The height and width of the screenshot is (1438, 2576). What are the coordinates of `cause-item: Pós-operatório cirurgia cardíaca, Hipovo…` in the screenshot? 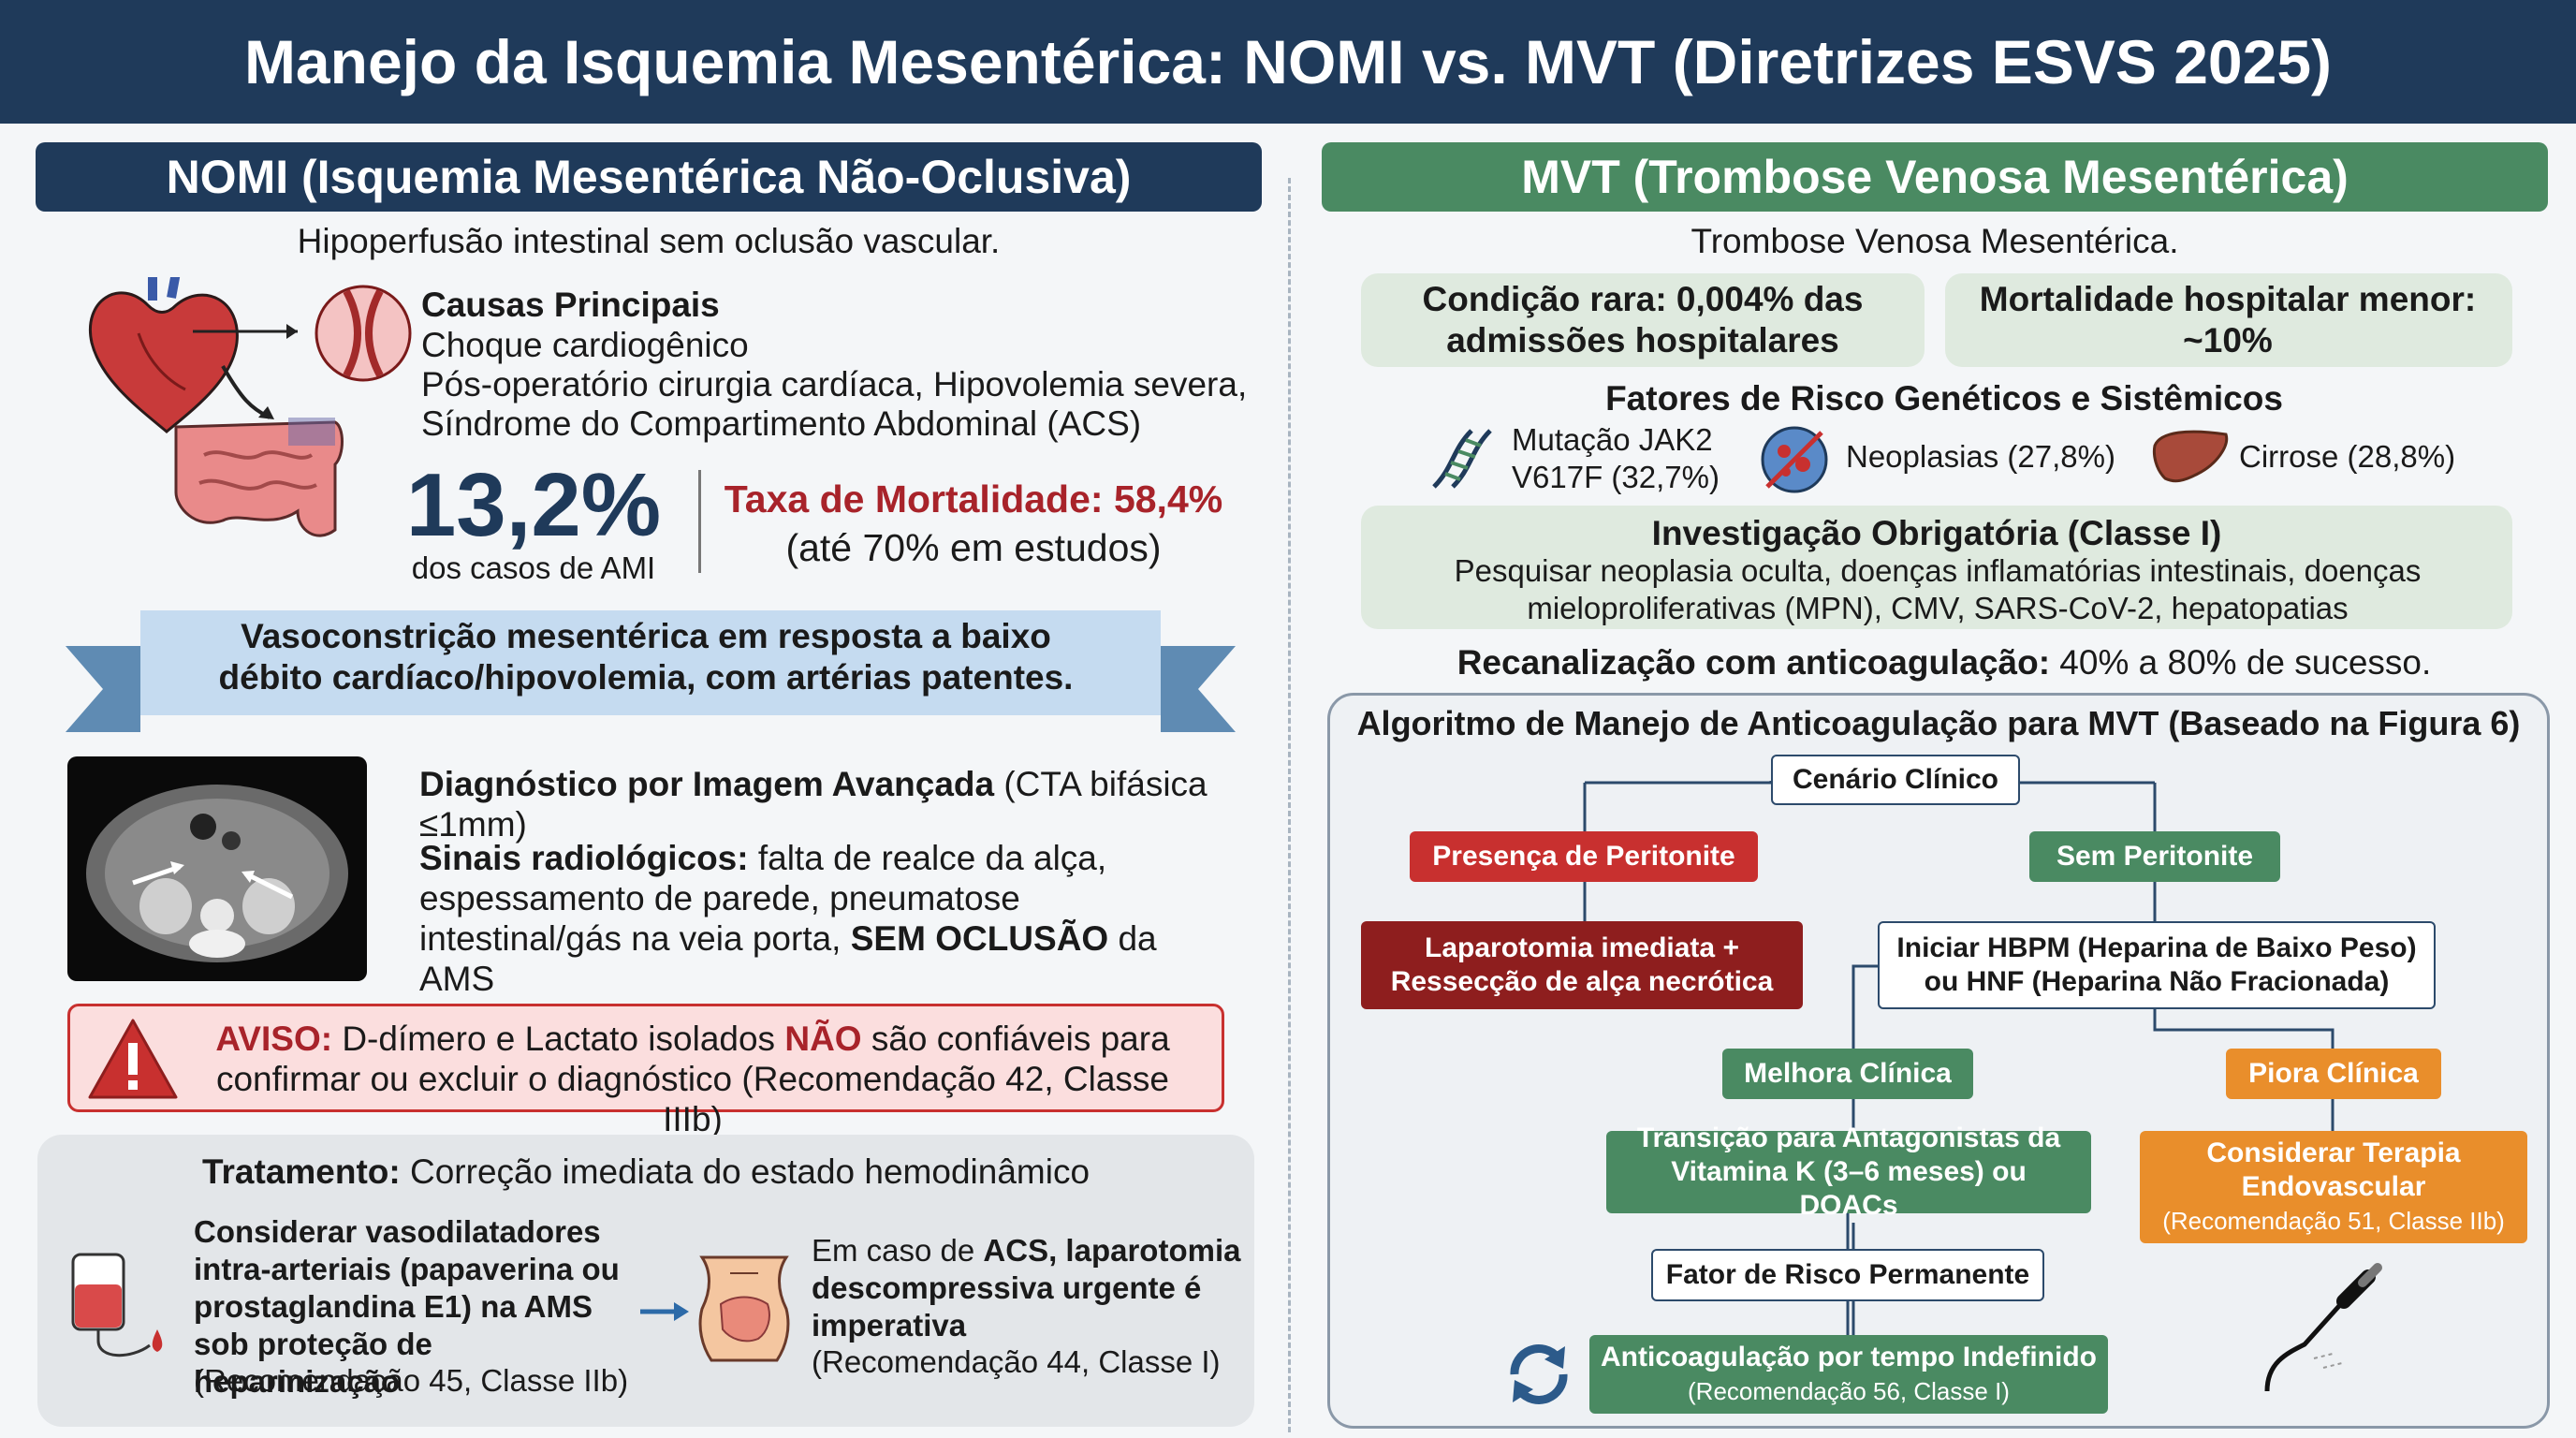 It's located at (834, 384).